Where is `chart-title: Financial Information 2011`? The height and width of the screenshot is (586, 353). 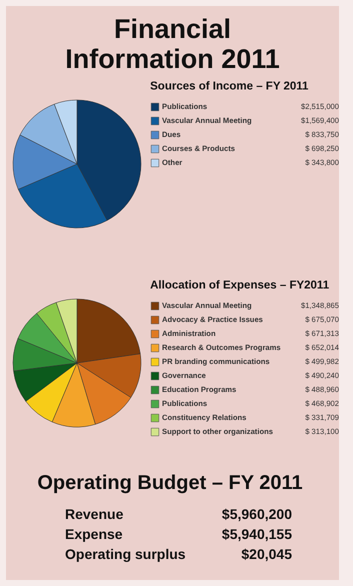
chart-title: Financial Information 2011 is located at coordinates (172, 44).